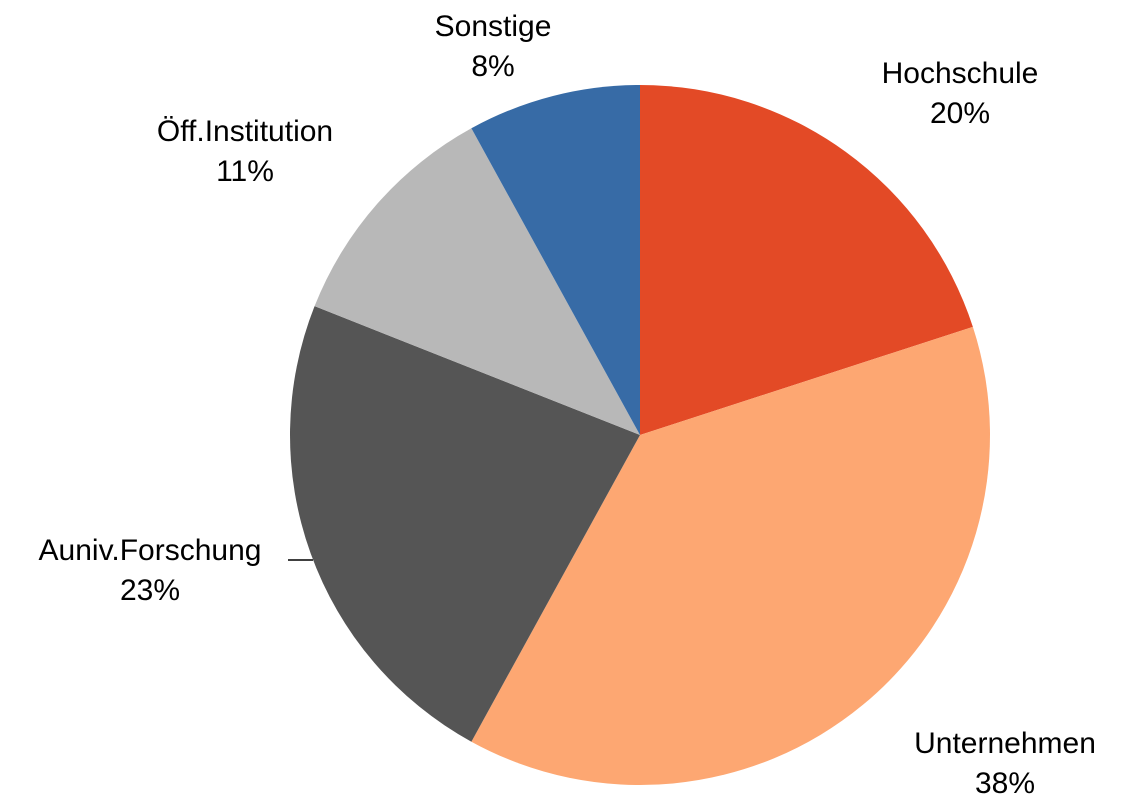 This screenshot has width=1122, height=798. I want to click on slice-label: Sonstige, so click(493, 26).